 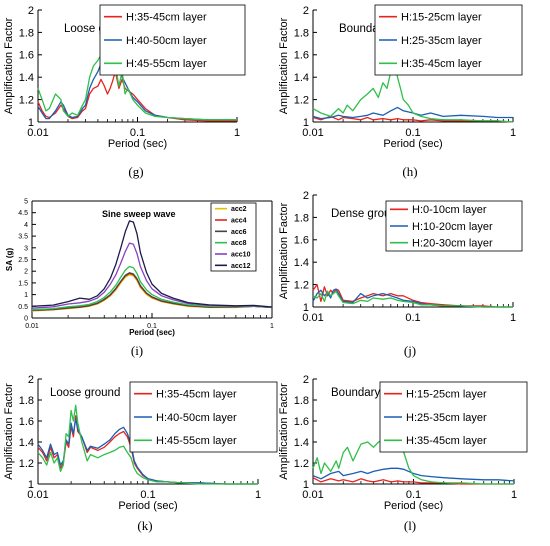 I want to click on chart-title: Boundary, so click(x=355, y=393).